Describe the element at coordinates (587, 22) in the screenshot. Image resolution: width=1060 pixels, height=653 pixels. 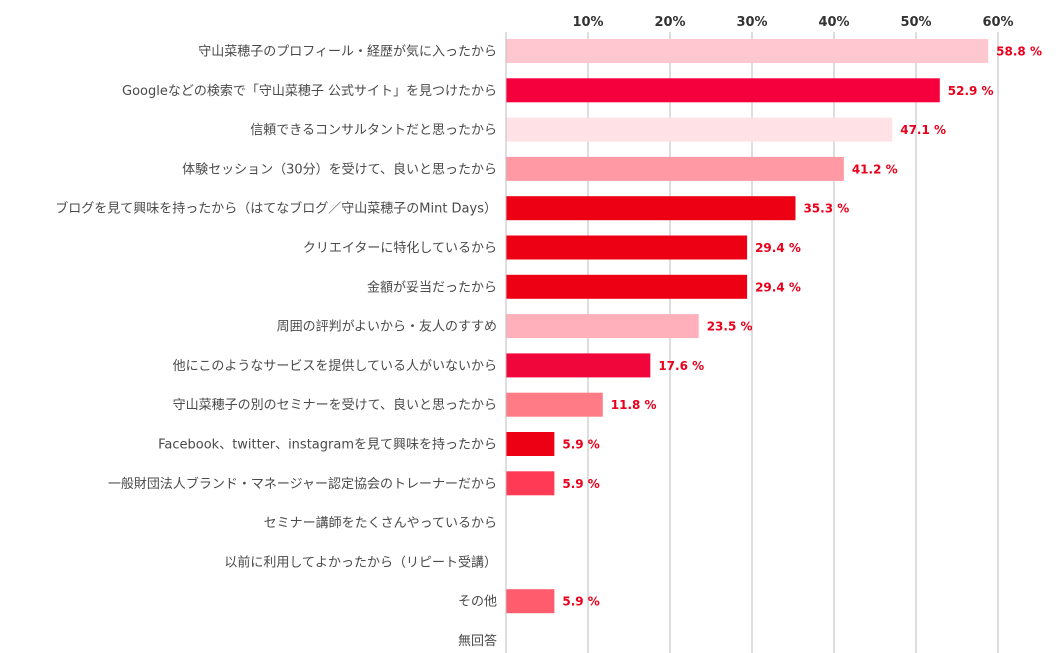
I see `x-tick-label: 10%` at that location.